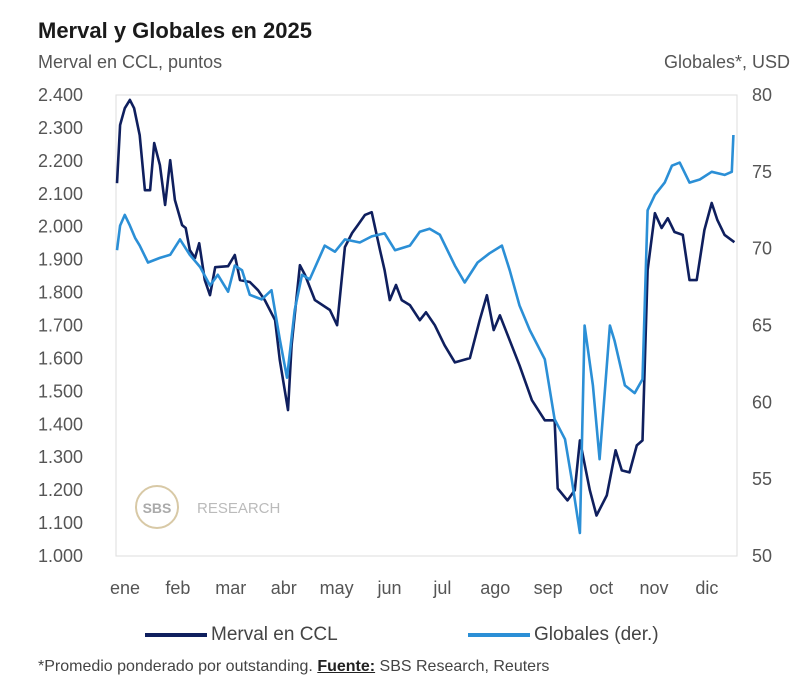 Image resolution: width=800 pixels, height=697 pixels. What do you see at coordinates (653, 588) in the screenshot?
I see `x-tick-label: nov` at bounding box center [653, 588].